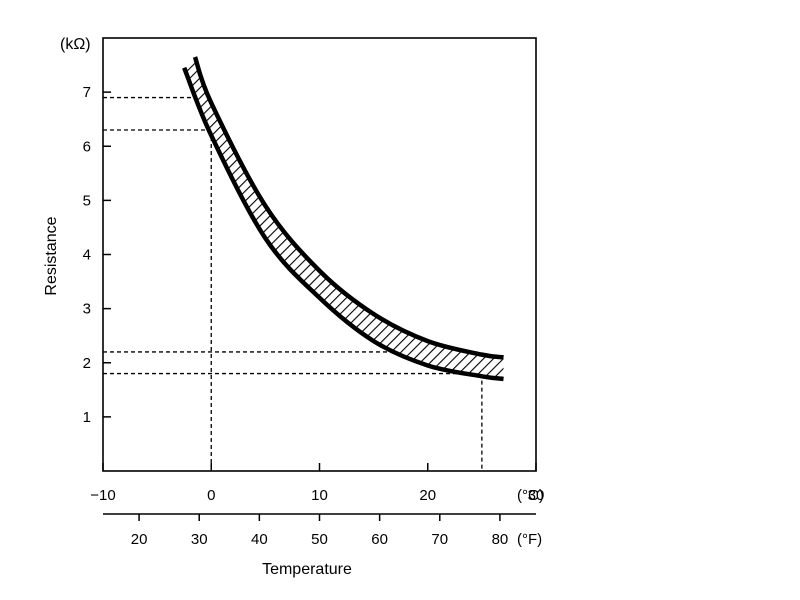 The height and width of the screenshot is (600, 800). Describe the element at coordinates (317, 483) in the screenshot. I see `x-axis-celsius: −10 0 10 20 30` at that location.